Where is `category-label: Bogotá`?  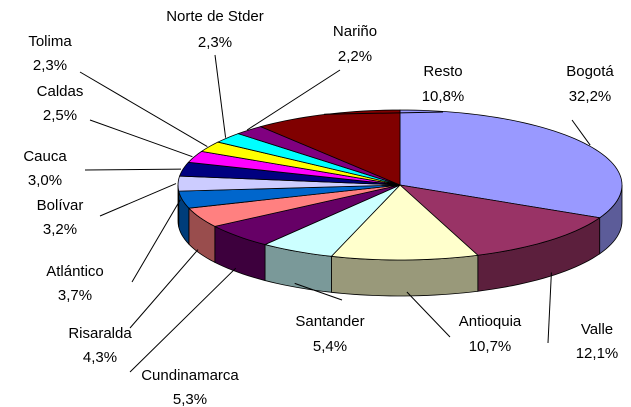
category-label: Bogotá is located at coordinates (590, 71).